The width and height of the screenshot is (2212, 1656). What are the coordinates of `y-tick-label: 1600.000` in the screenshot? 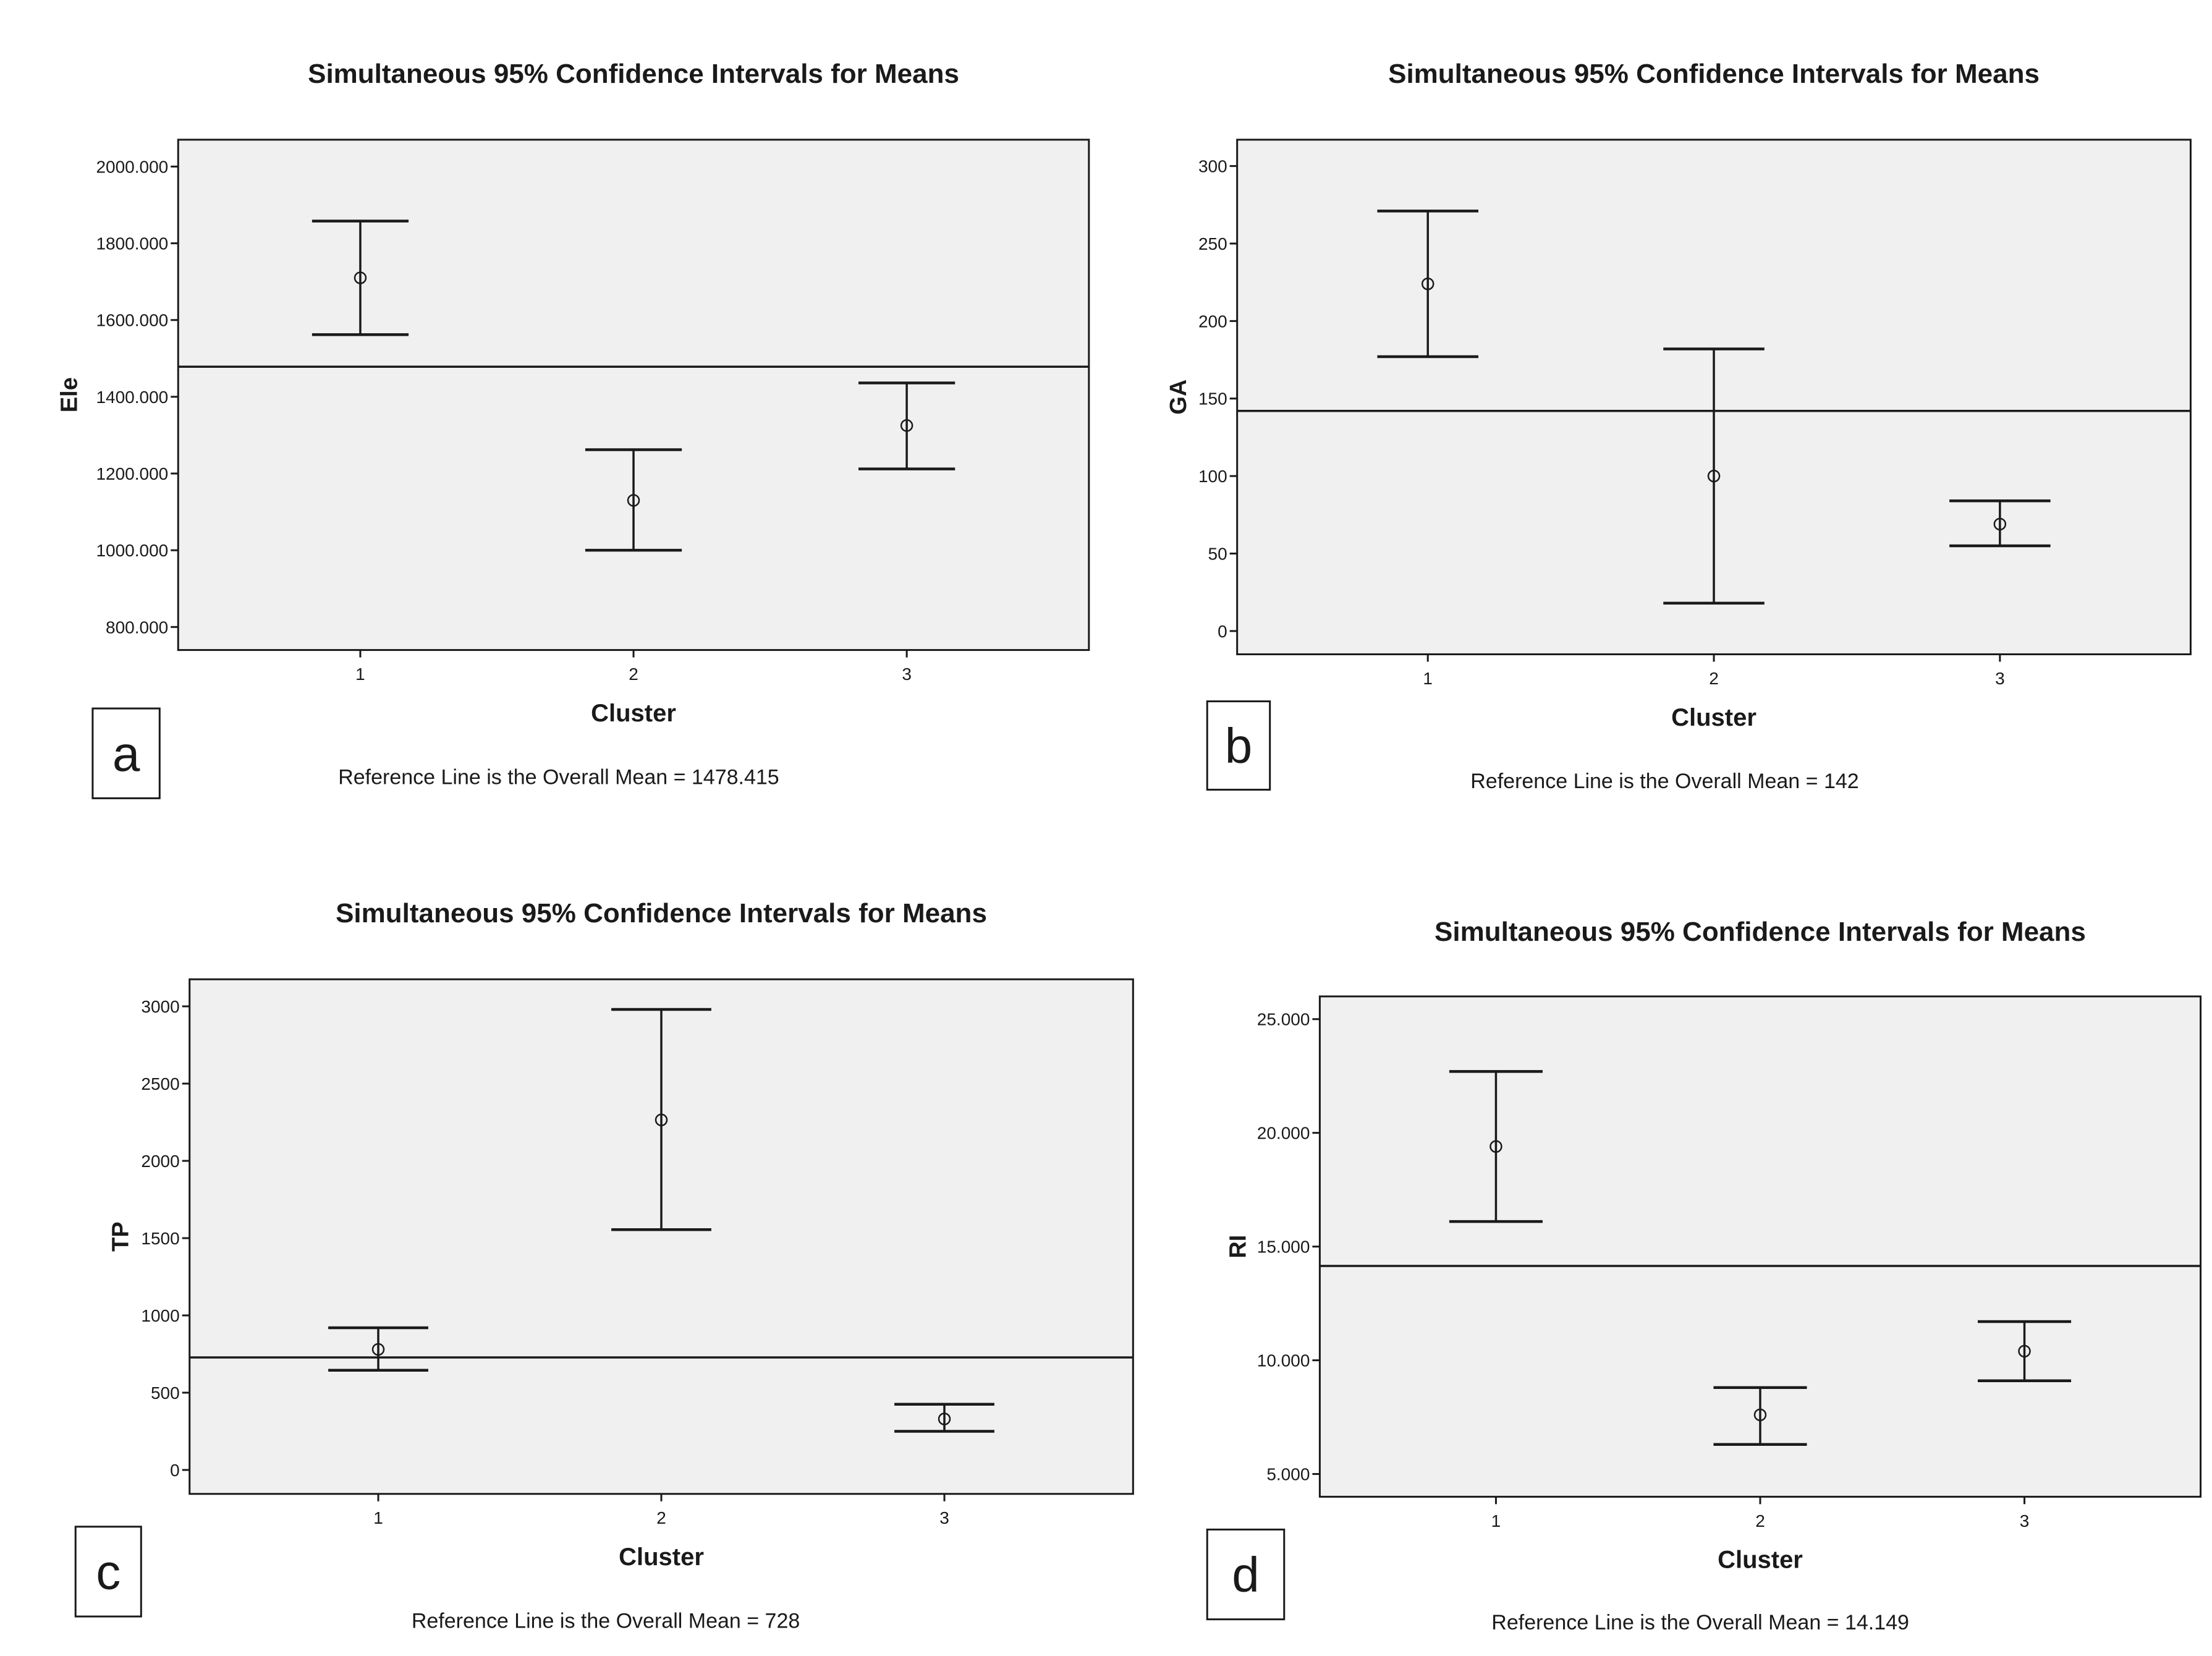 It's located at (132, 320).